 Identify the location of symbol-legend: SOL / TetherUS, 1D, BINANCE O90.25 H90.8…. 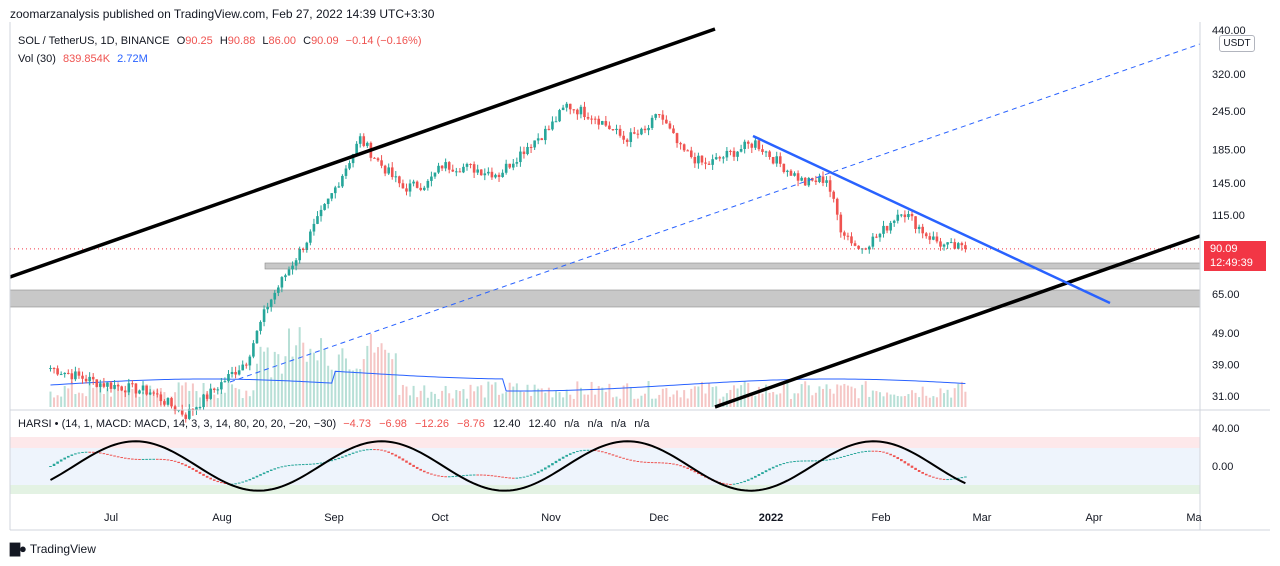
(222, 41).